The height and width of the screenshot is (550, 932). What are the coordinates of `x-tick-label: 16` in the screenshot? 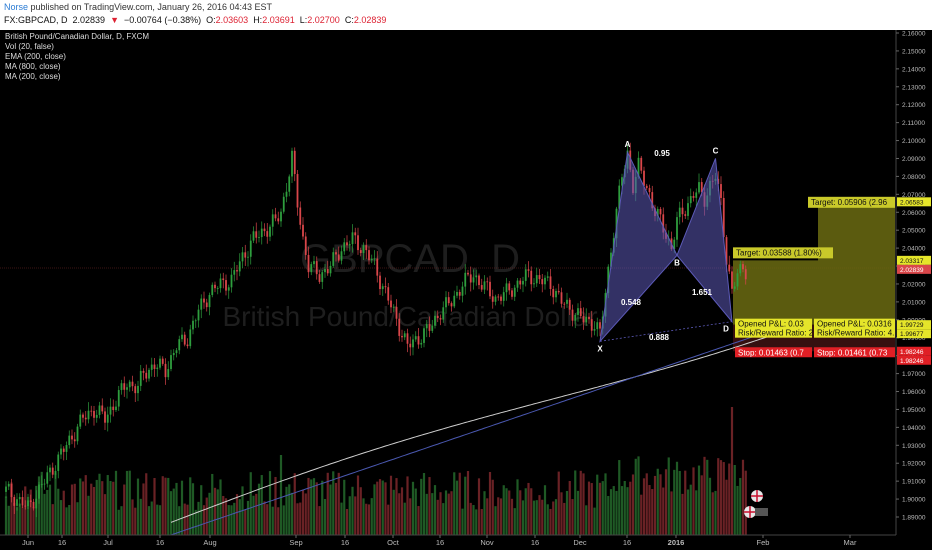 It's located at (535, 542).